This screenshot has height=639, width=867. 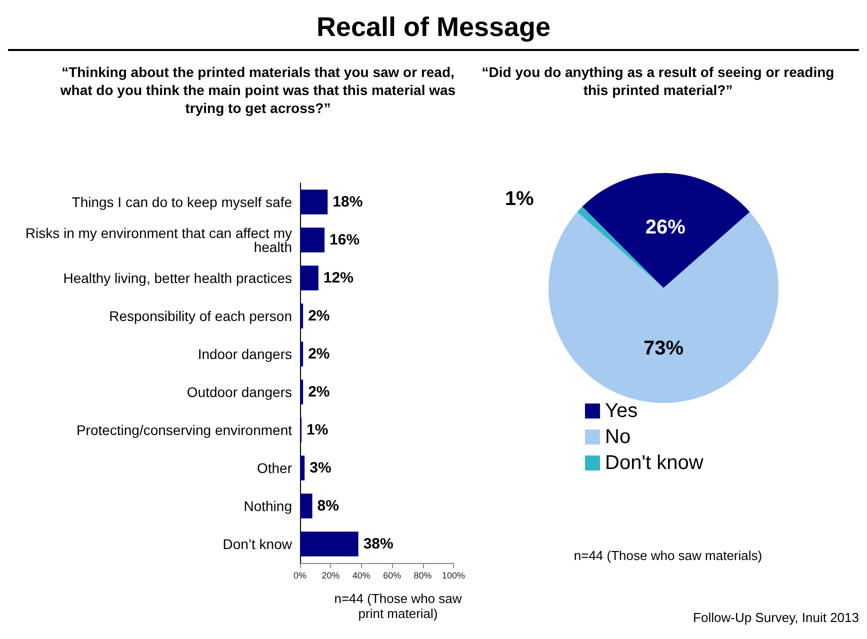 What do you see at coordinates (658, 81) in the screenshot?
I see `chart-subtitle: “Did you do anything as a result of seeing or reading this printed material?”` at bounding box center [658, 81].